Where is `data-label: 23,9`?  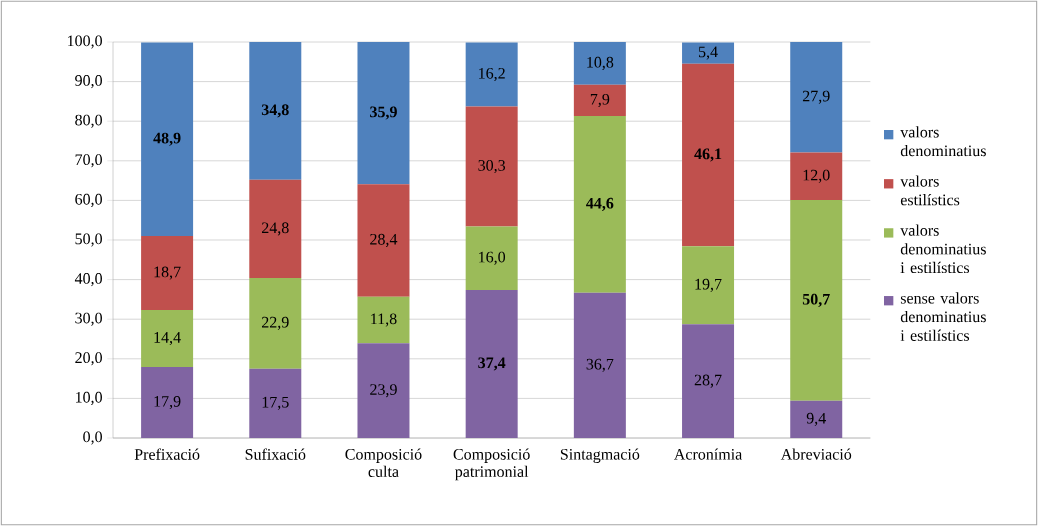
data-label: 23,9 is located at coordinates (383, 391).